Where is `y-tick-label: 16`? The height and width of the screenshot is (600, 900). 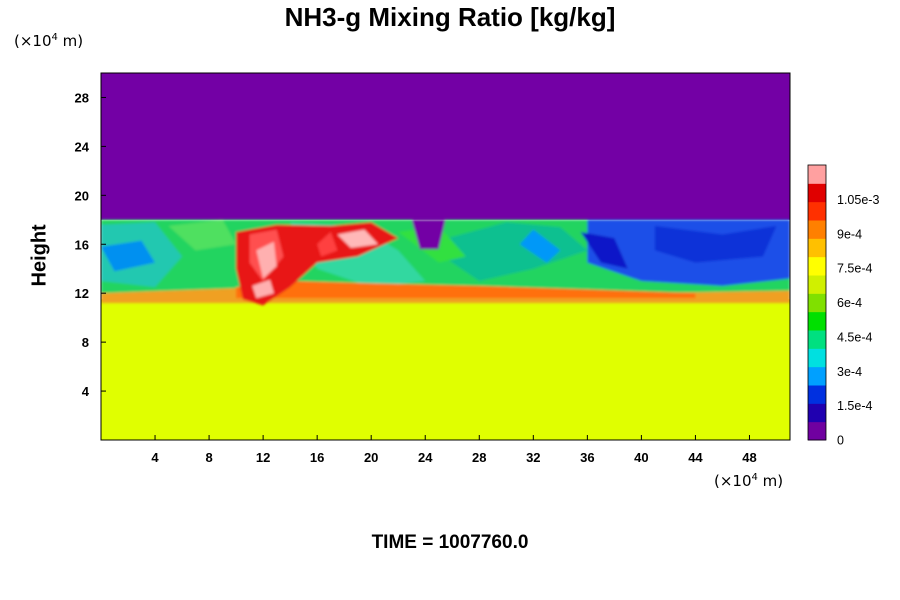
y-tick-label: 16 is located at coordinates (82, 244).